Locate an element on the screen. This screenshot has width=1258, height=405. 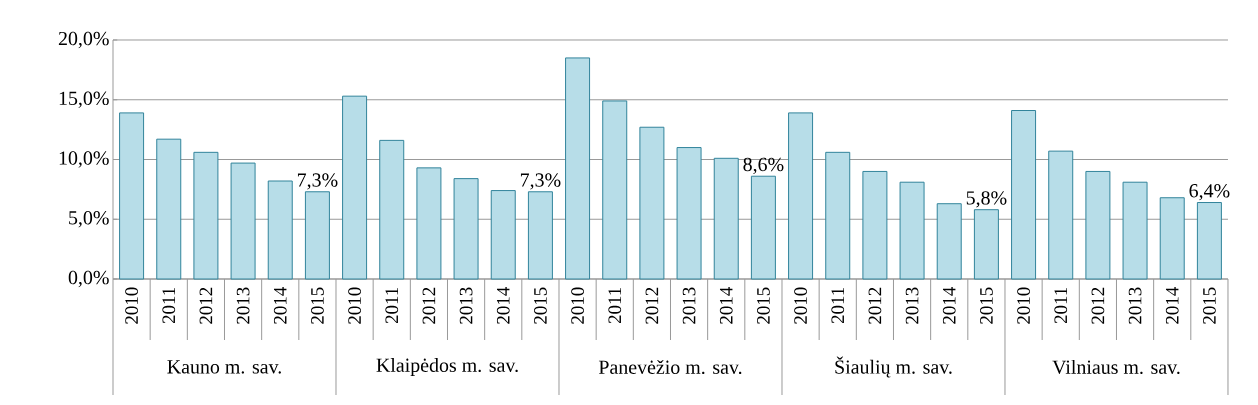
y-tick-label: 5,0% is located at coordinates (89, 219).